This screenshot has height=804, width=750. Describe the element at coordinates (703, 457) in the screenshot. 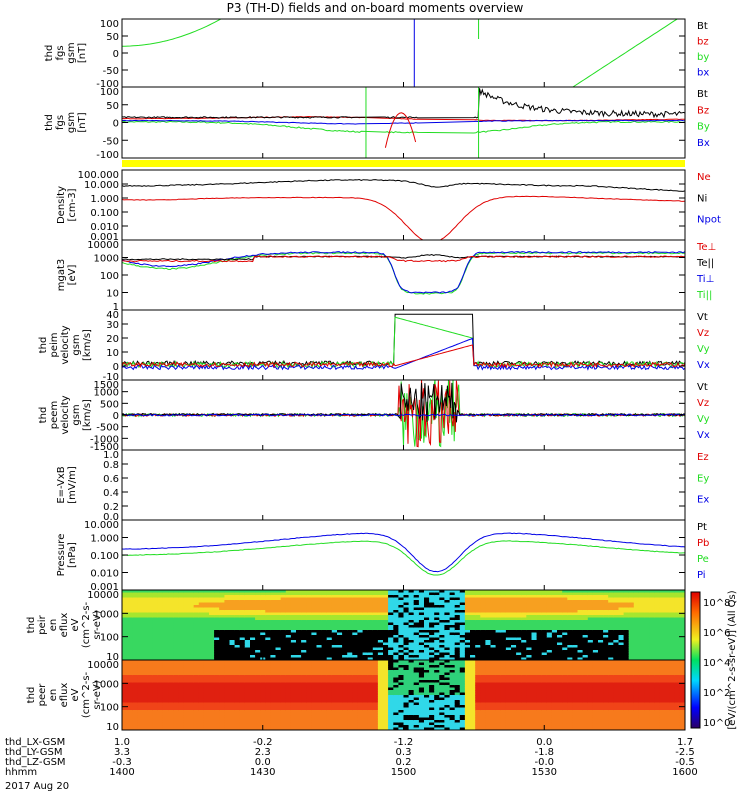

I see `legend-Ez: Ez` at that location.